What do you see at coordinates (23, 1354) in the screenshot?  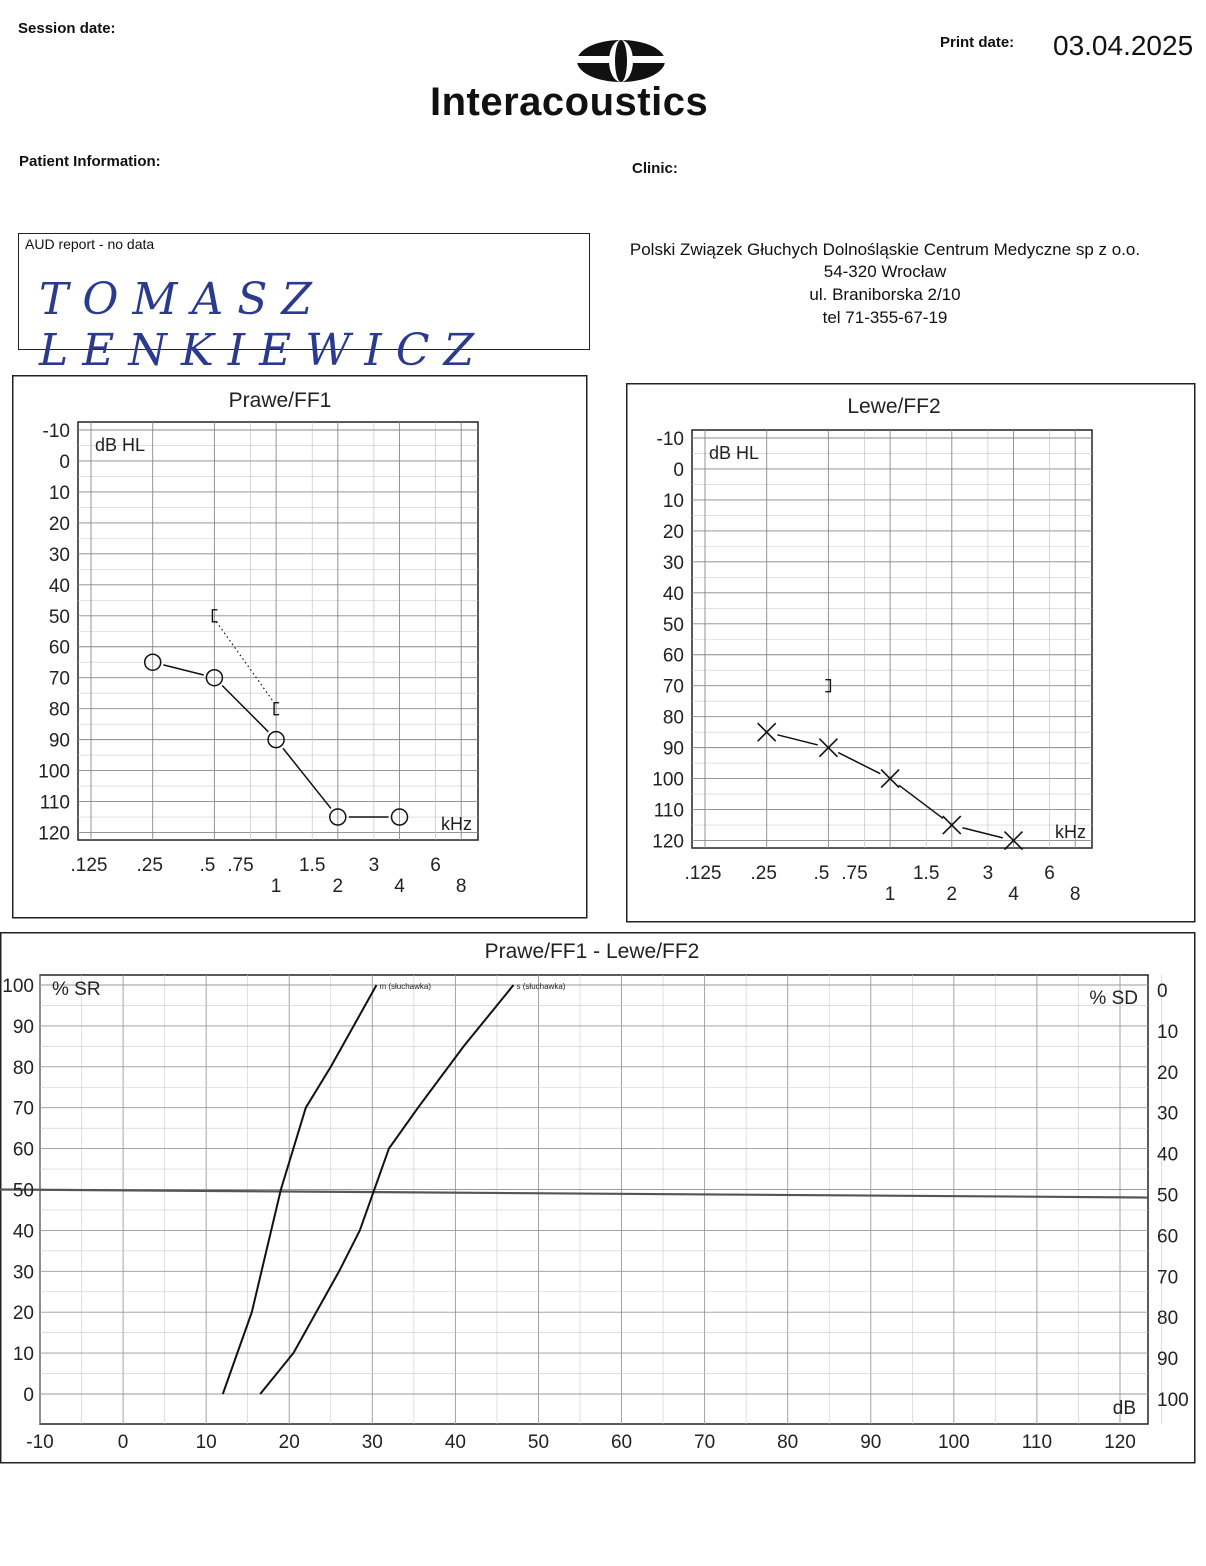 I see `y-tick-label-left: 10` at bounding box center [23, 1354].